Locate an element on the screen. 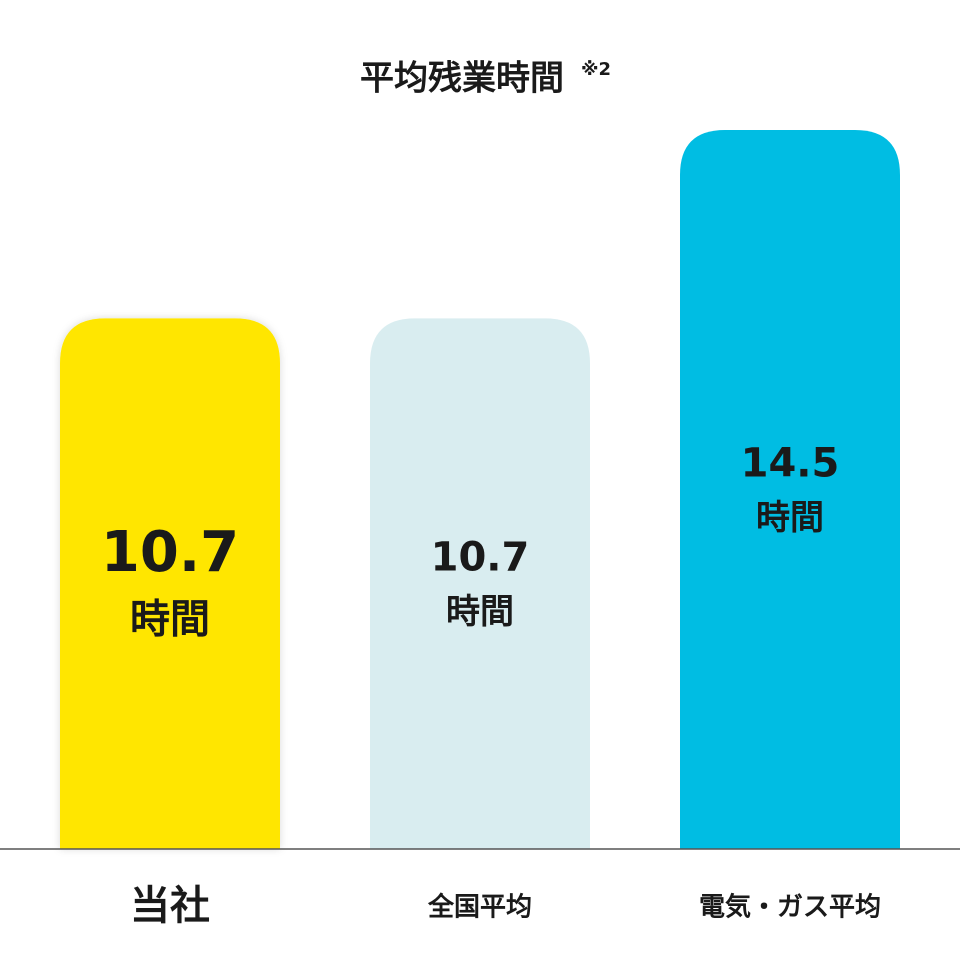 The image size is (960, 972). x-tick-label: 全国平均 is located at coordinates (479, 907).